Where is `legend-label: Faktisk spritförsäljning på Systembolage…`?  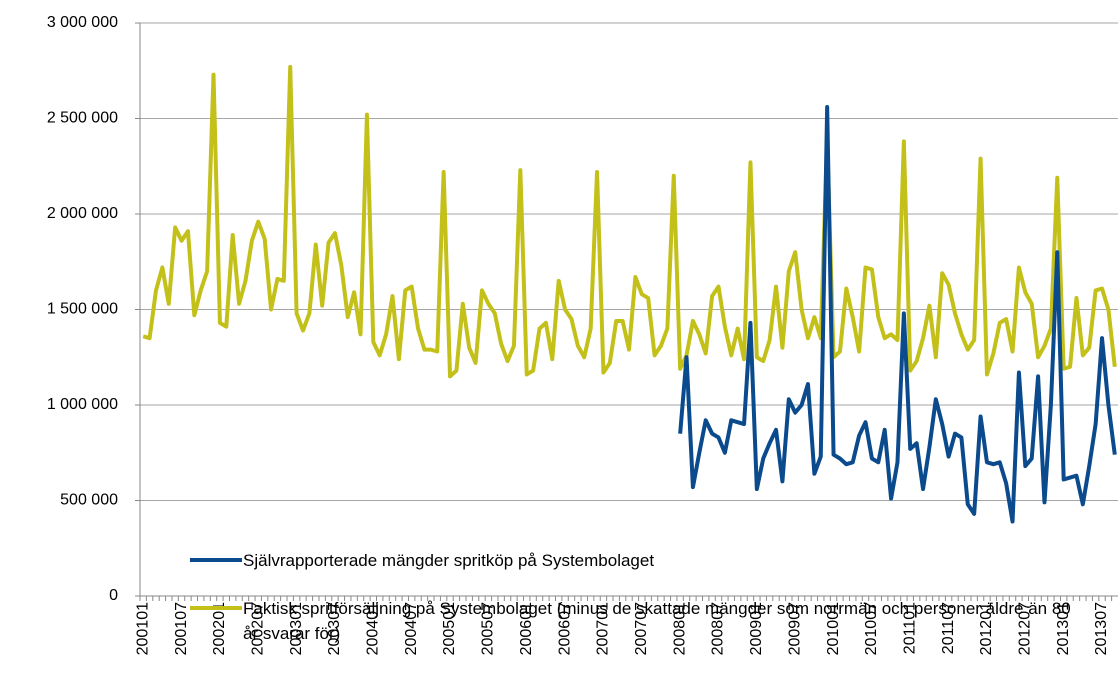 legend-label: Faktisk spritförsäljning på Systembolage… is located at coordinates (657, 621).